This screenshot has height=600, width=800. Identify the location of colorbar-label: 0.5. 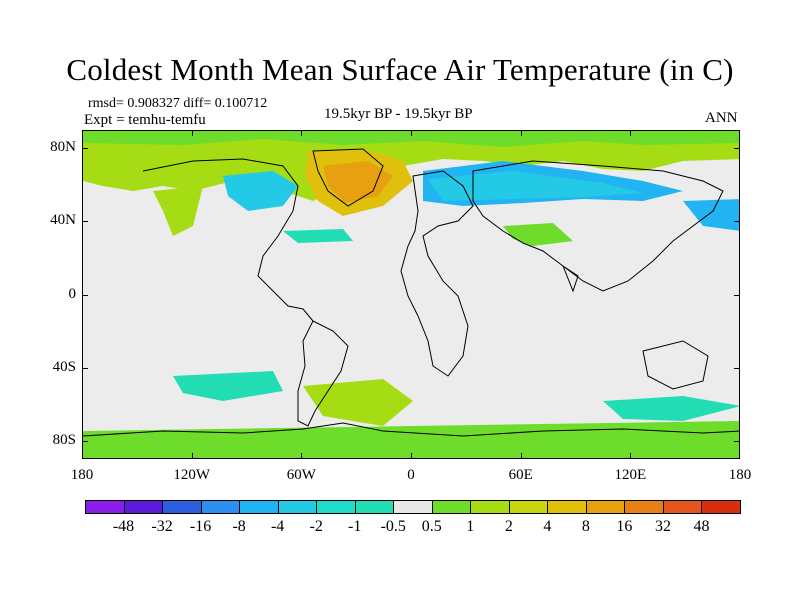
(431, 526).